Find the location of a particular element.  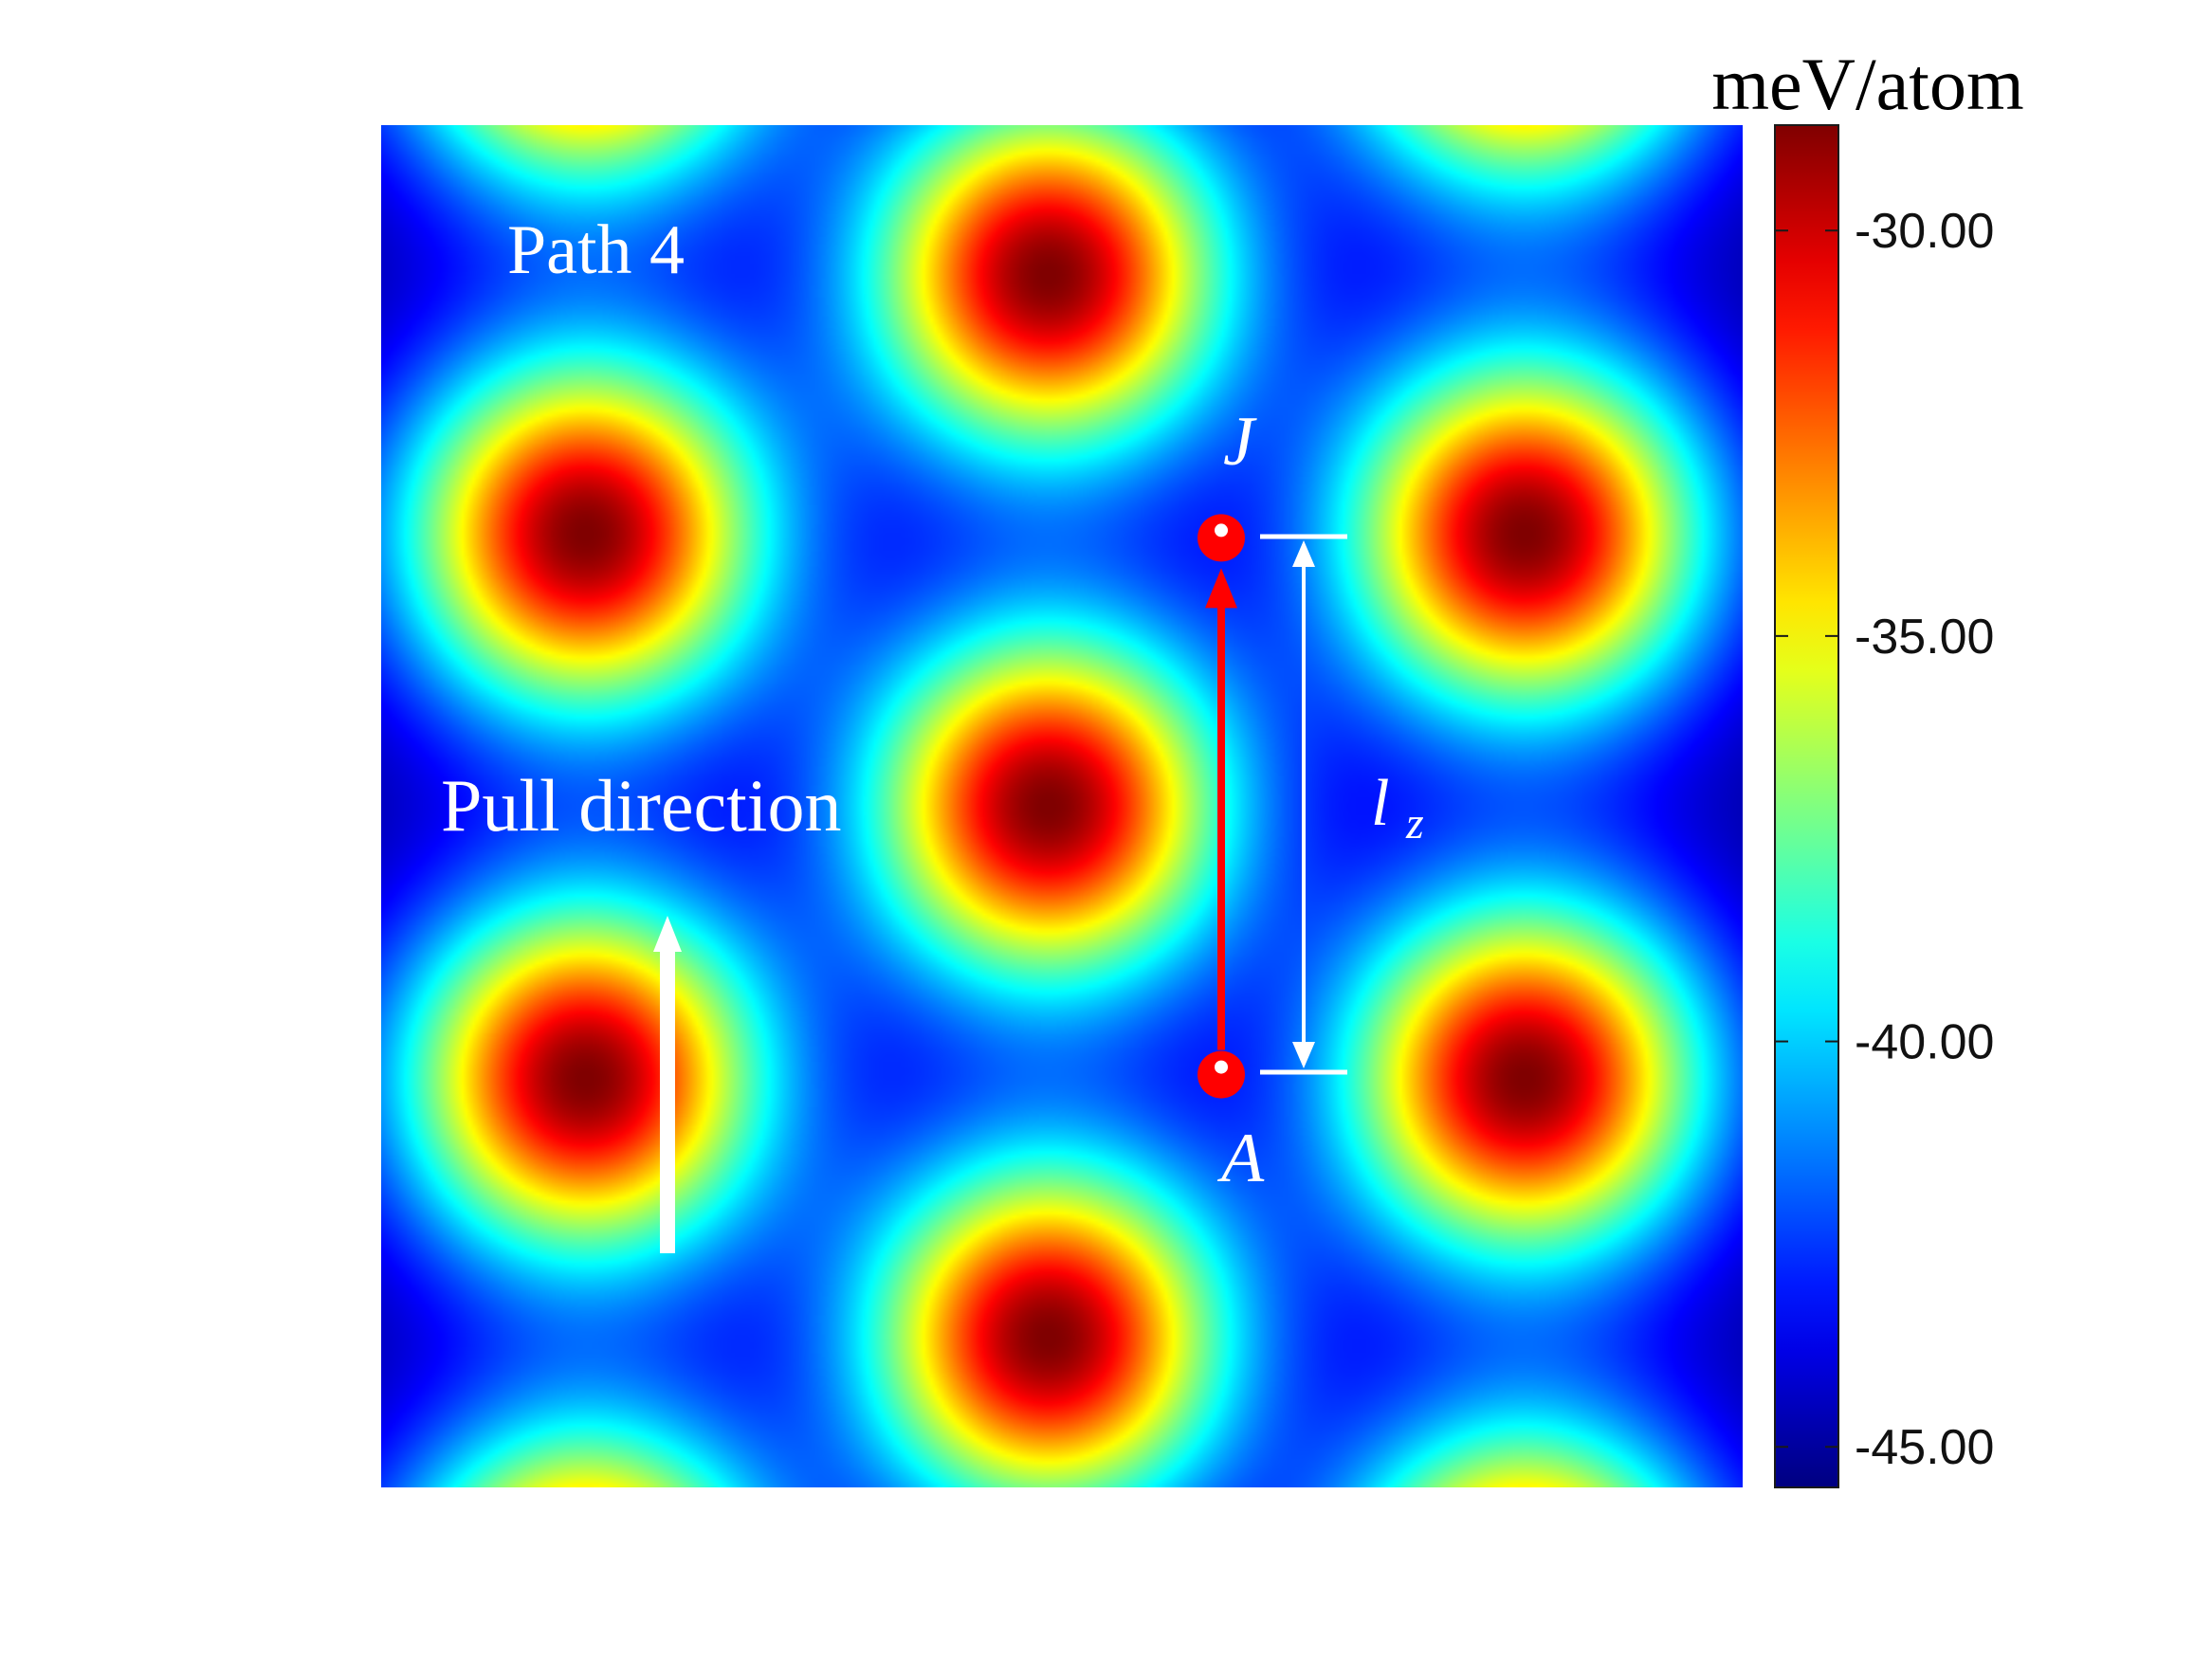

distance-indicator is located at coordinates (1303, 804).